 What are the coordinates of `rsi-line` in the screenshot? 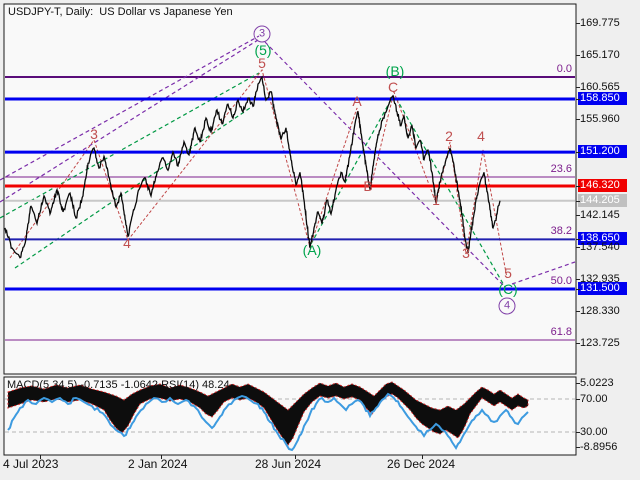 It's located at (268, 422).